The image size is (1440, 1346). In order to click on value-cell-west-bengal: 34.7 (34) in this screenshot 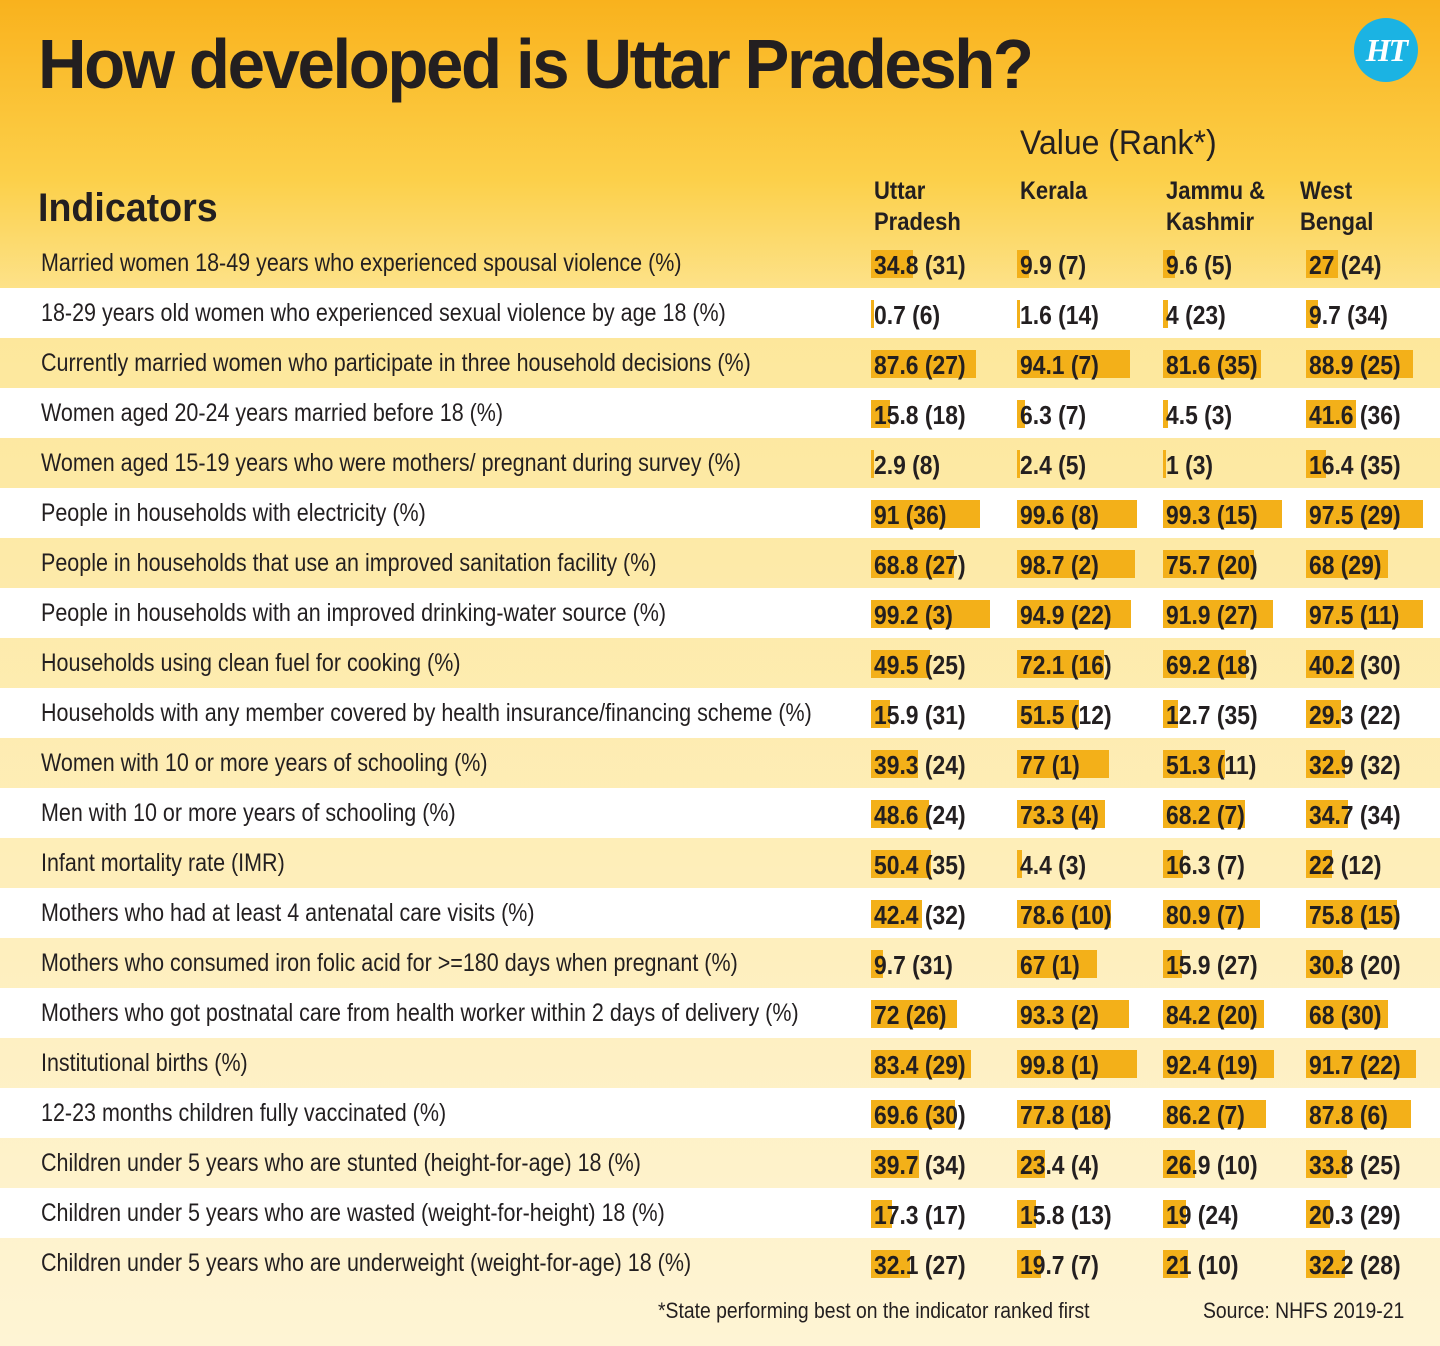, I will do `click(1373, 814)`.